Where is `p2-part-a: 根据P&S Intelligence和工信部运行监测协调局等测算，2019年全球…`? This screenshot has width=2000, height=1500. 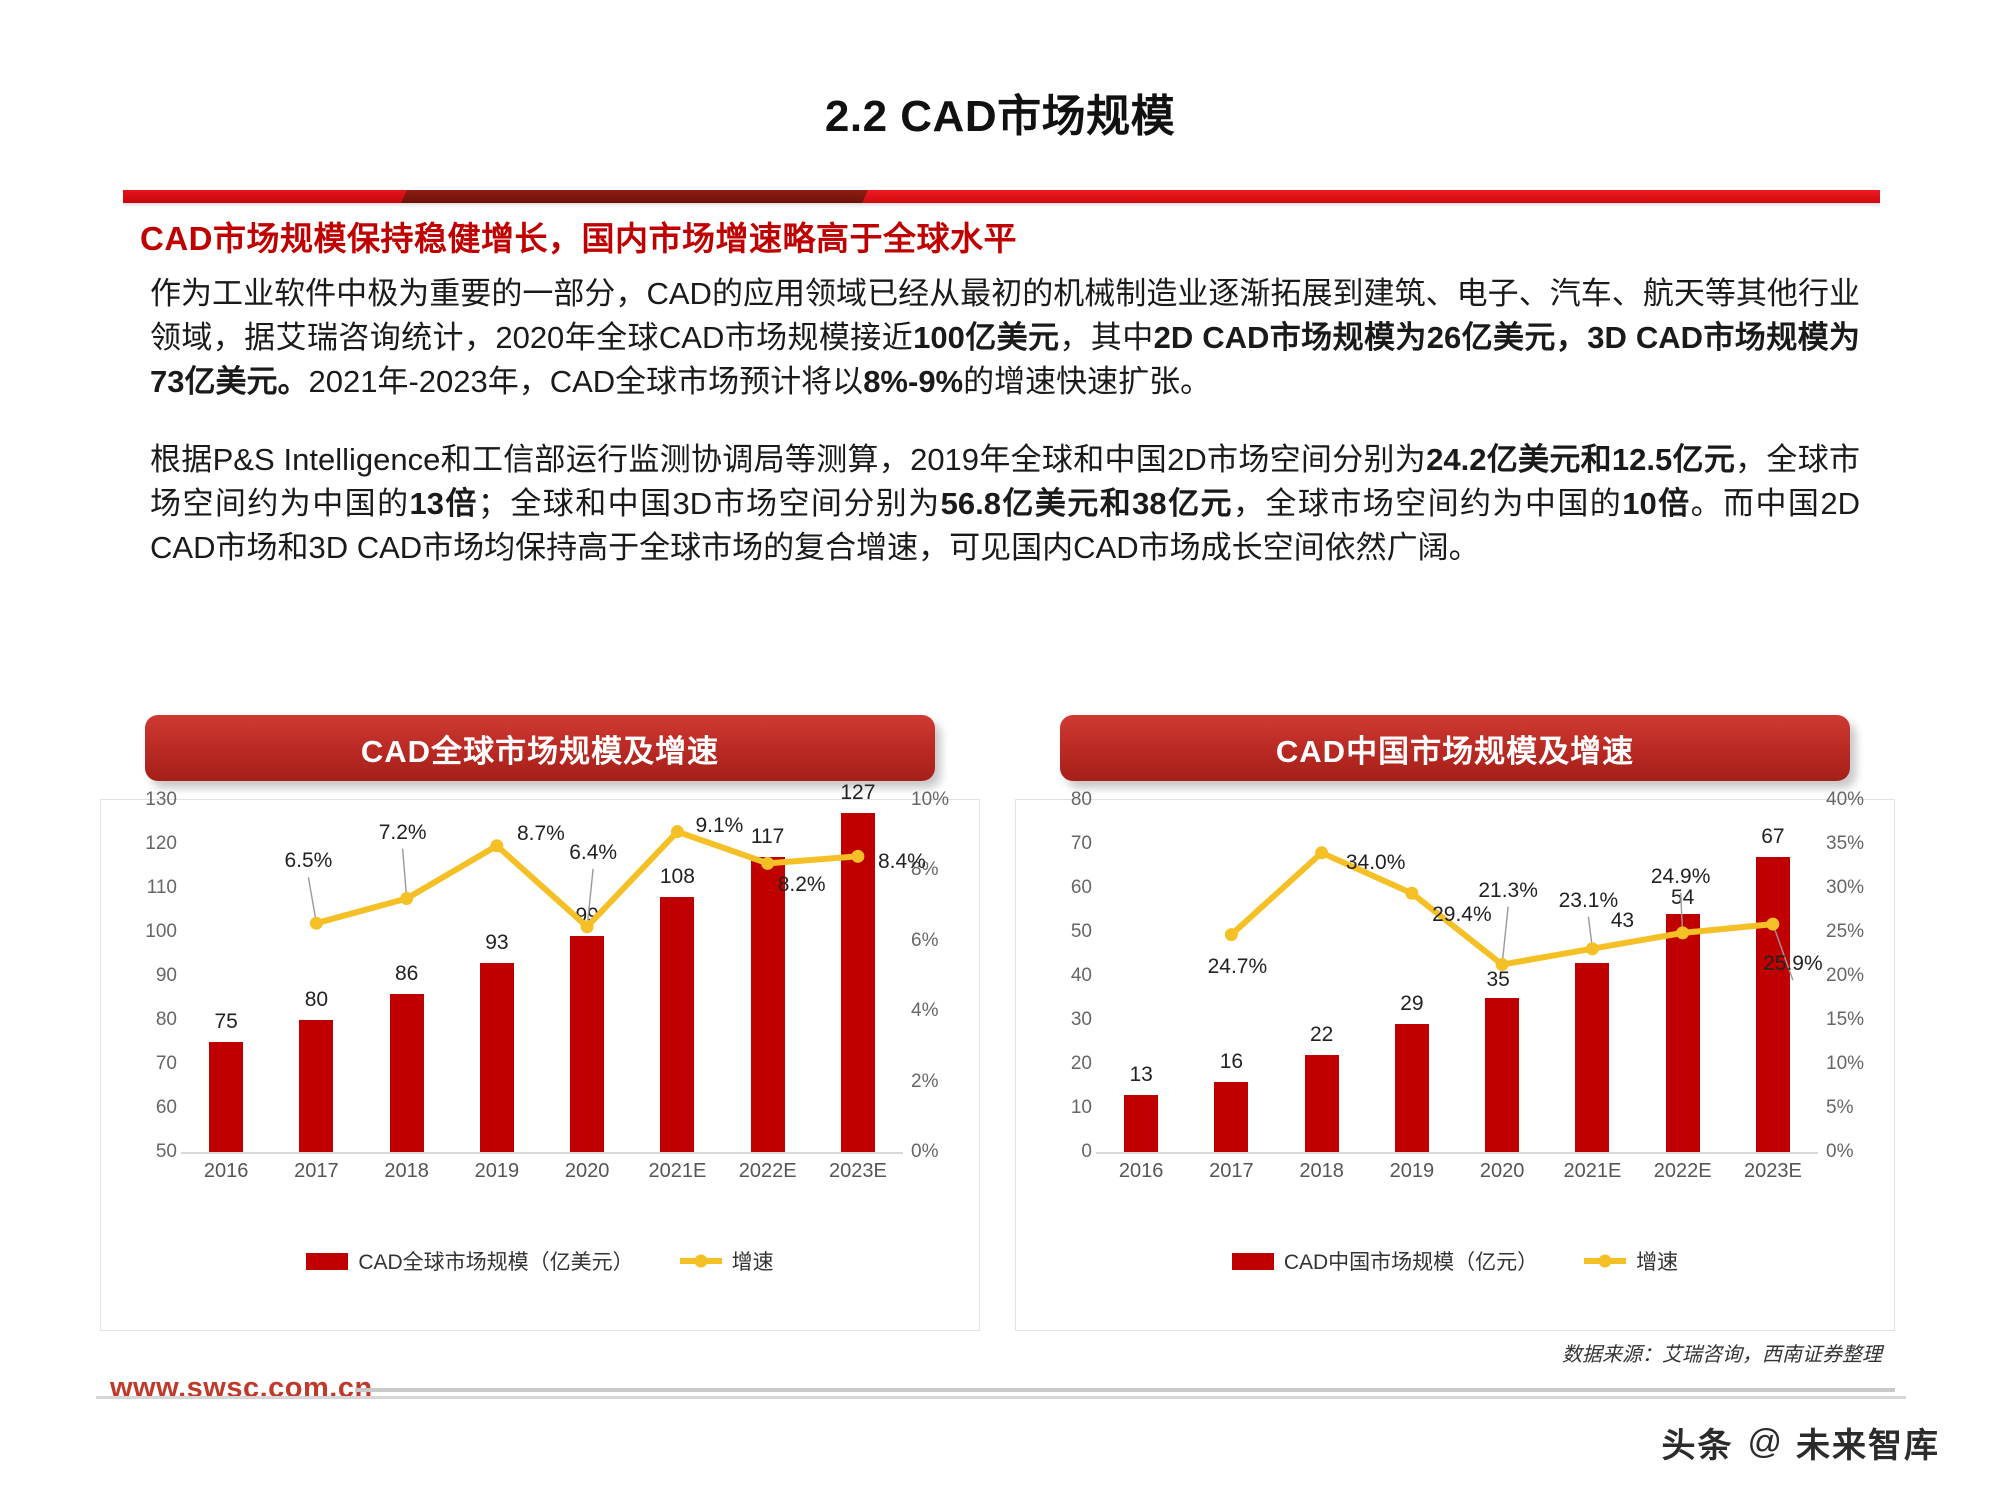
p2-part-a: 根据P&S Intelligence和工信部运行监测协调局等测算，2019年全球… is located at coordinates (788, 459).